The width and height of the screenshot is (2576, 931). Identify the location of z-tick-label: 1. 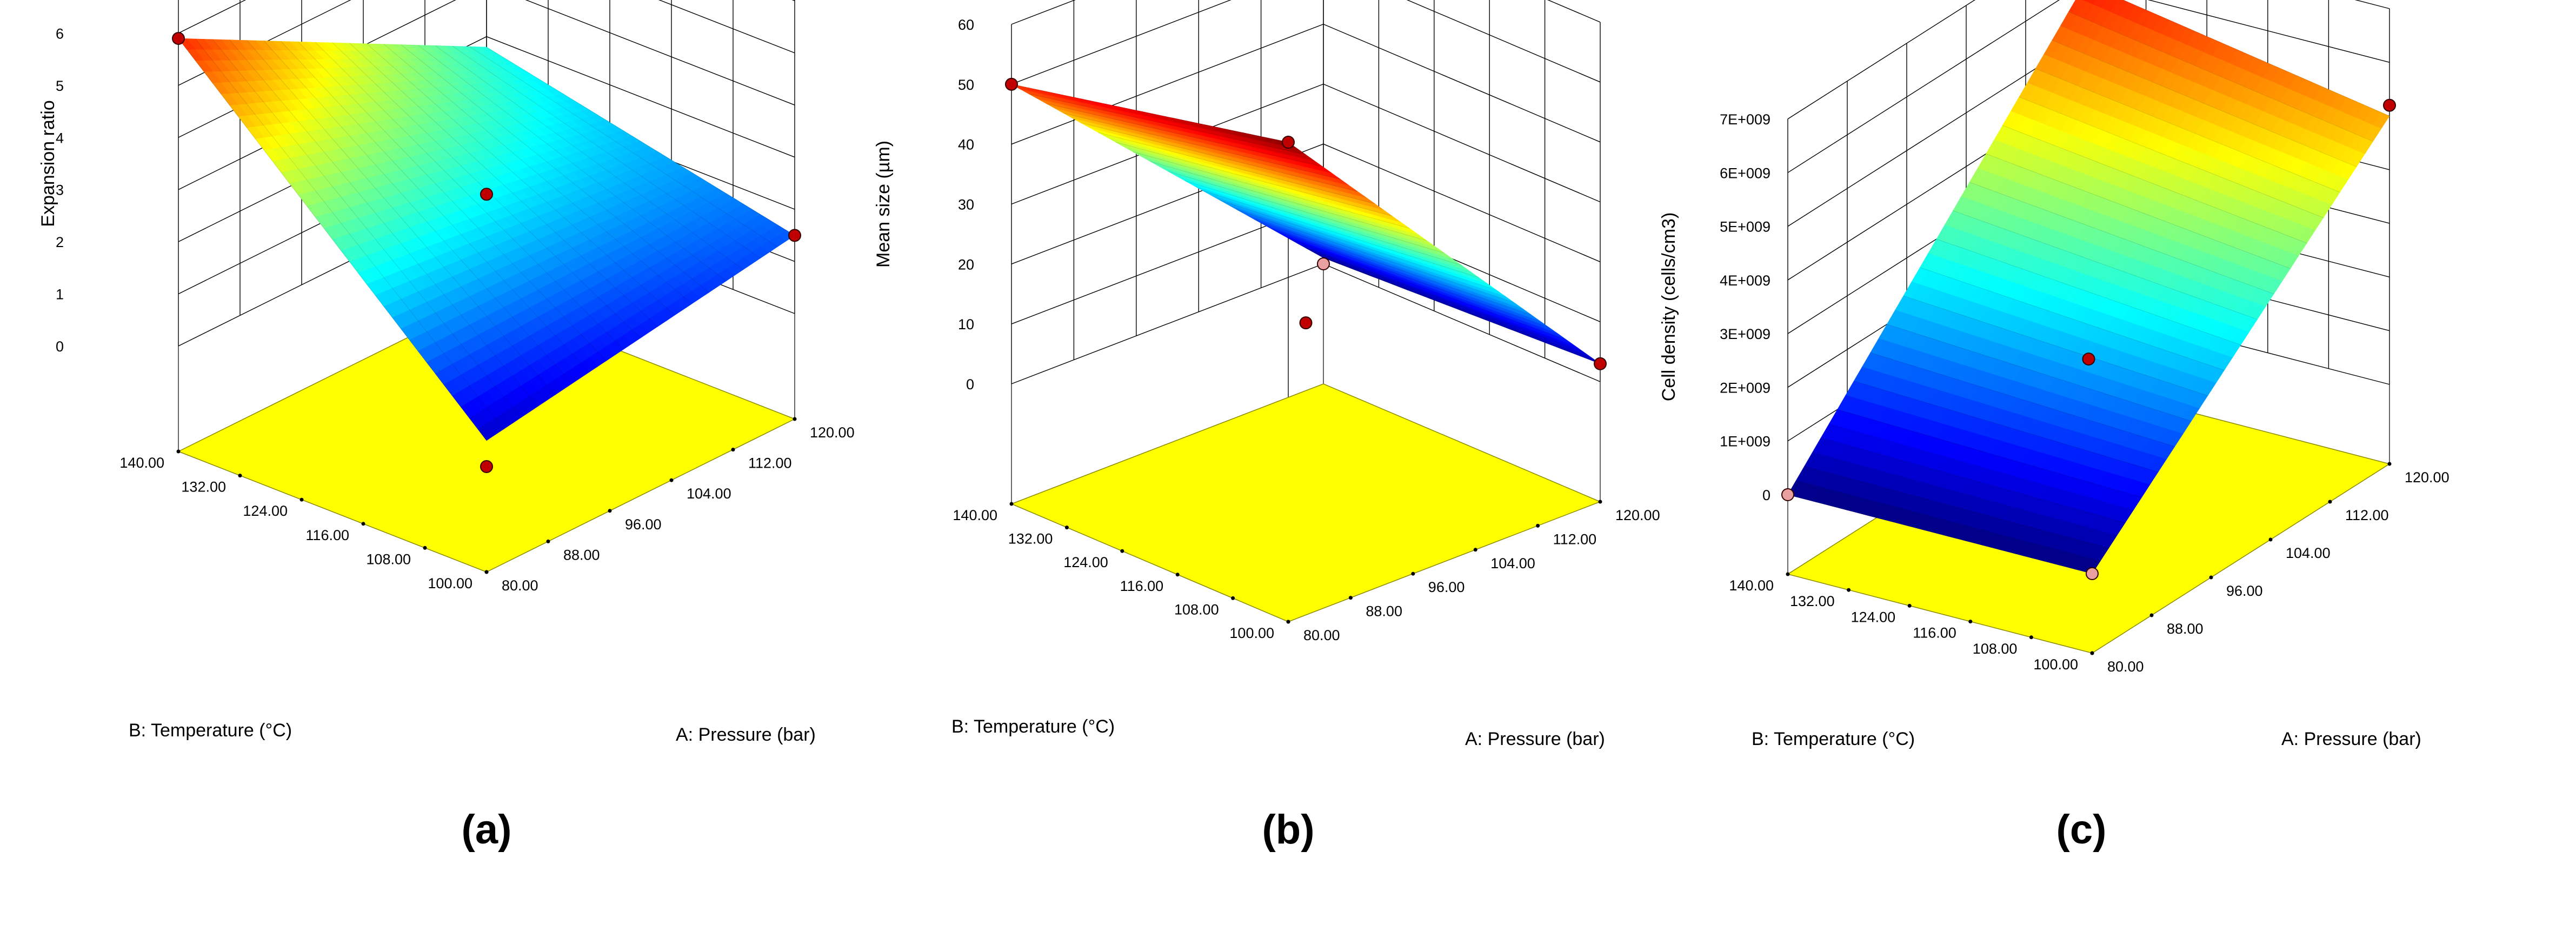
(60, 295).